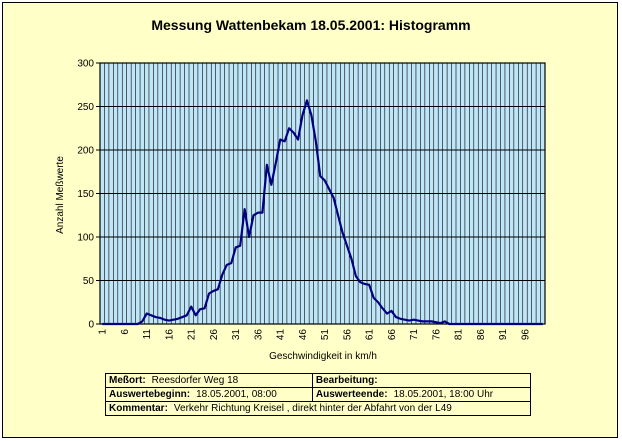 This screenshot has height=441, width=622. I want to click on y-axis-label: Anzahl Meßwerte, so click(60, 195).